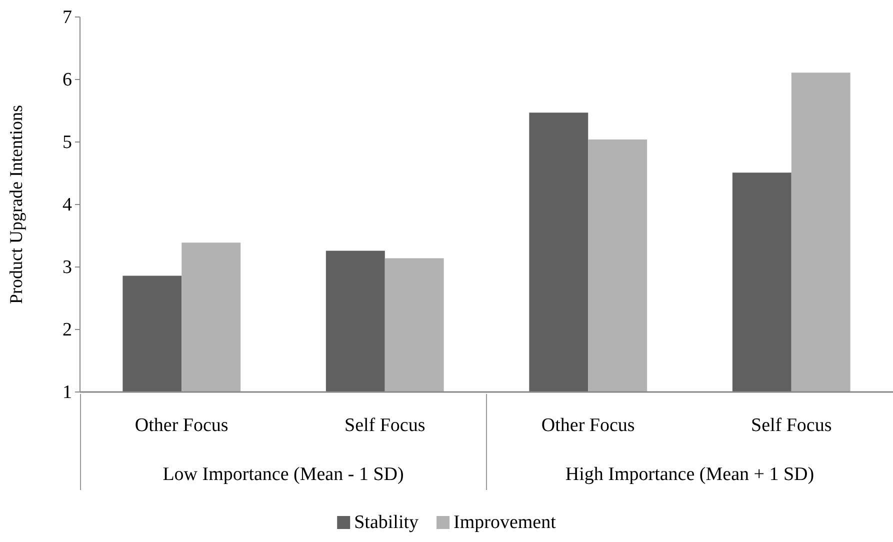 The height and width of the screenshot is (542, 893). What do you see at coordinates (67, 330) in the screenshot?
I see `y-tick-label: 2` at bounding box center [67, 330].